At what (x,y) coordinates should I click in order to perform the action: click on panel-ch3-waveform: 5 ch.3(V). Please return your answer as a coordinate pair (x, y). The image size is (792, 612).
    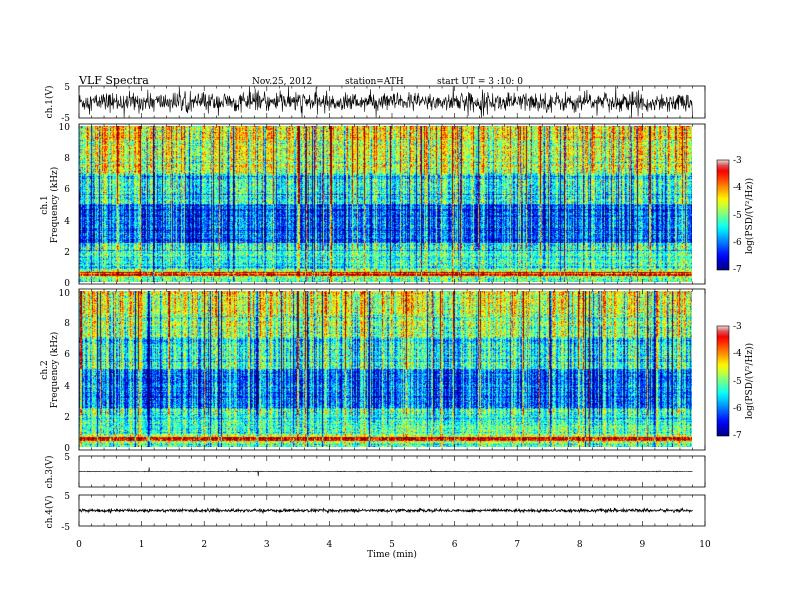
    Looking at the image, I should click on (375, 471).